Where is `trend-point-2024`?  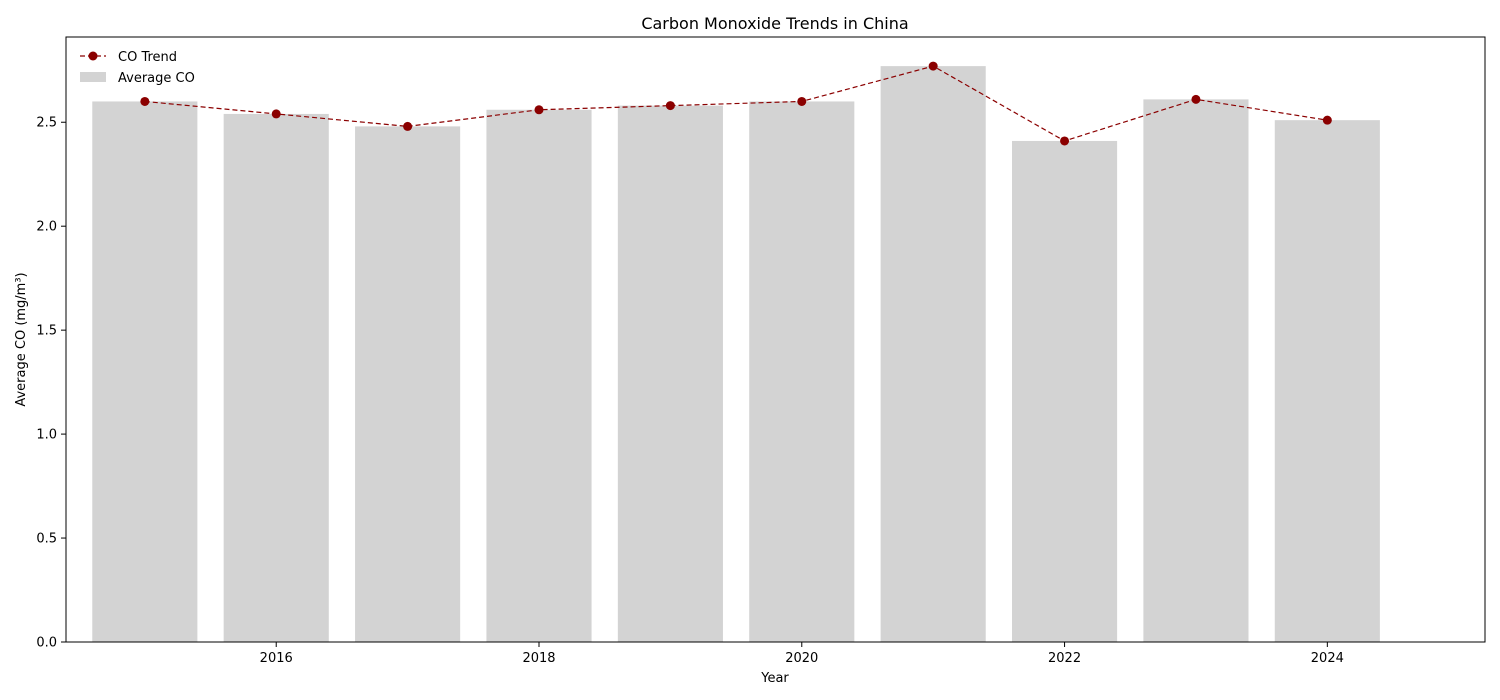 trend-point-2024 is located at coordinates (1327, 120).